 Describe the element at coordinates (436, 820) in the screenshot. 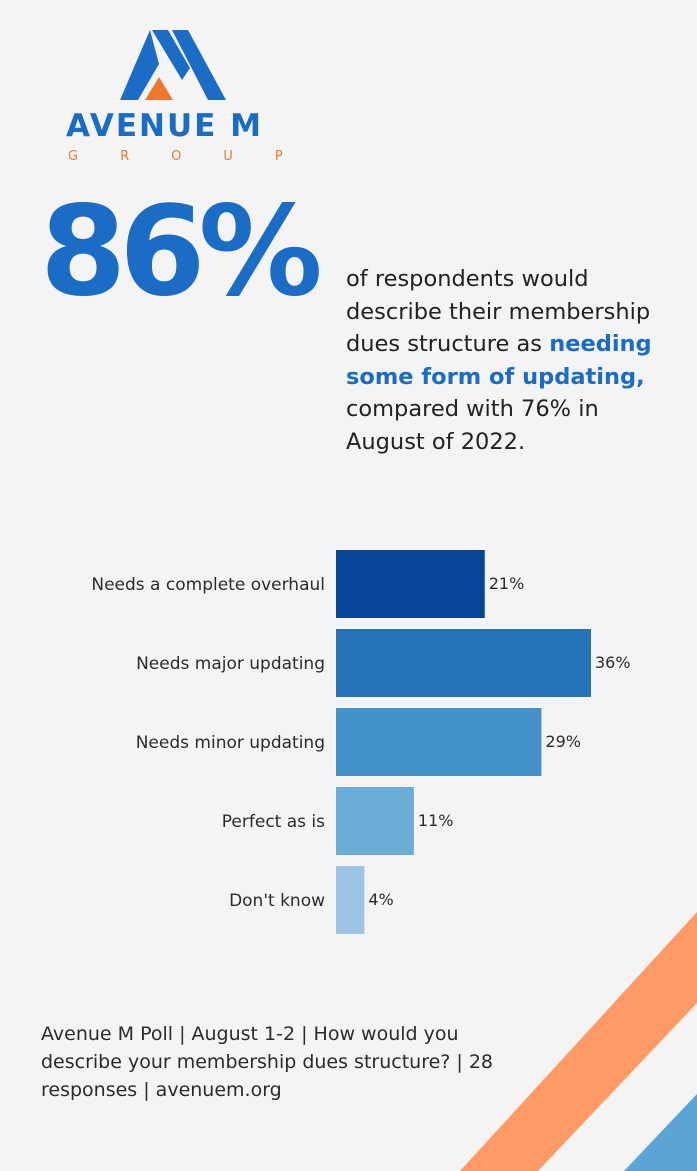

I see `value-label-3: 11%` at that location.